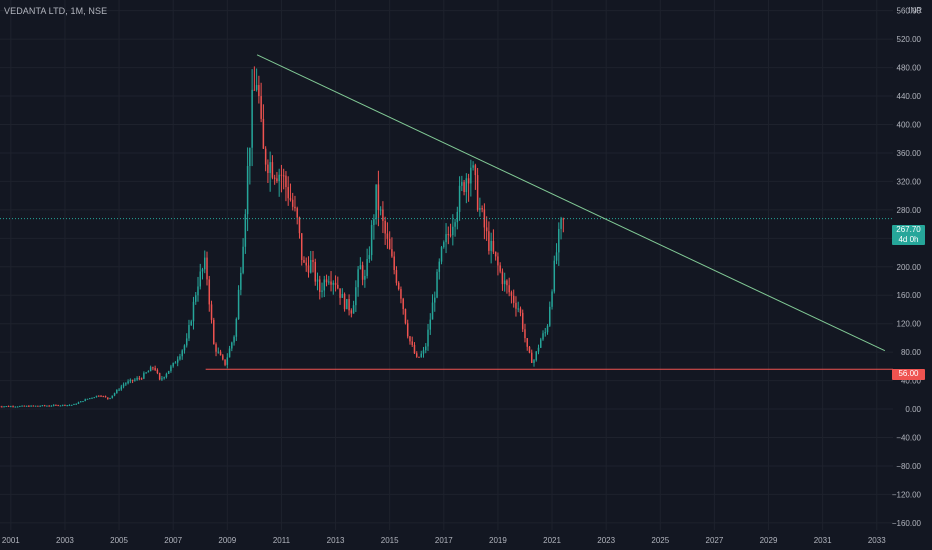 Image resolution: width=932 pixels, height=550 pixels. Describe the element at coordinates (911, 352) in the screenshot. I see `y-axis-tick-label: 80.00` at that location.